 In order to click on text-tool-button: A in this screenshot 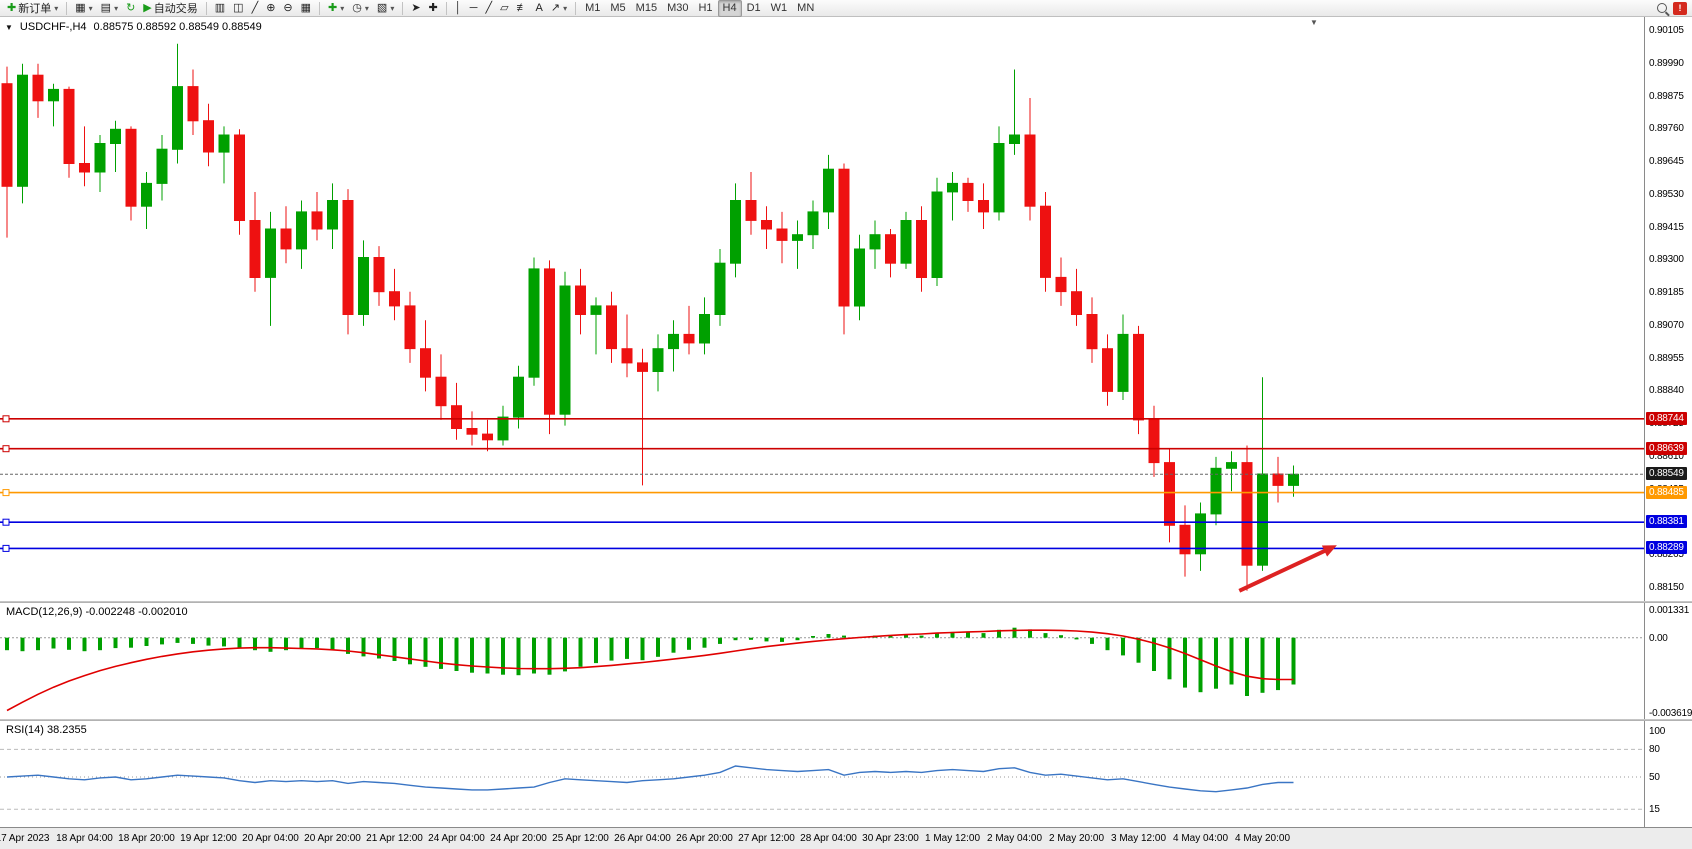, I will do `click(539, 8)`.